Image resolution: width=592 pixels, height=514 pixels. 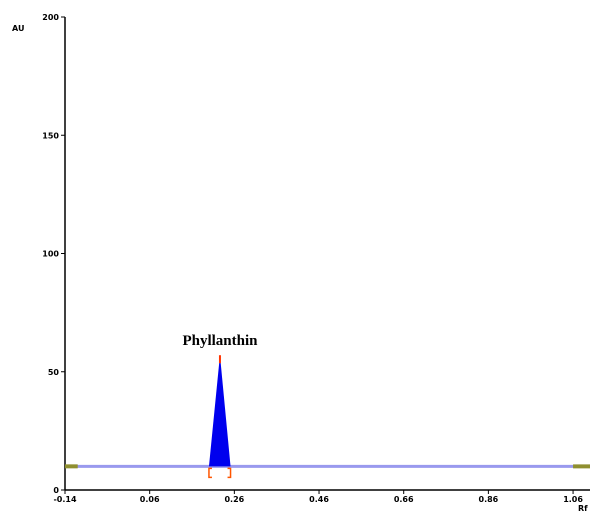 I want to click on y-tick-label: 50, so click(x=54, y=372).